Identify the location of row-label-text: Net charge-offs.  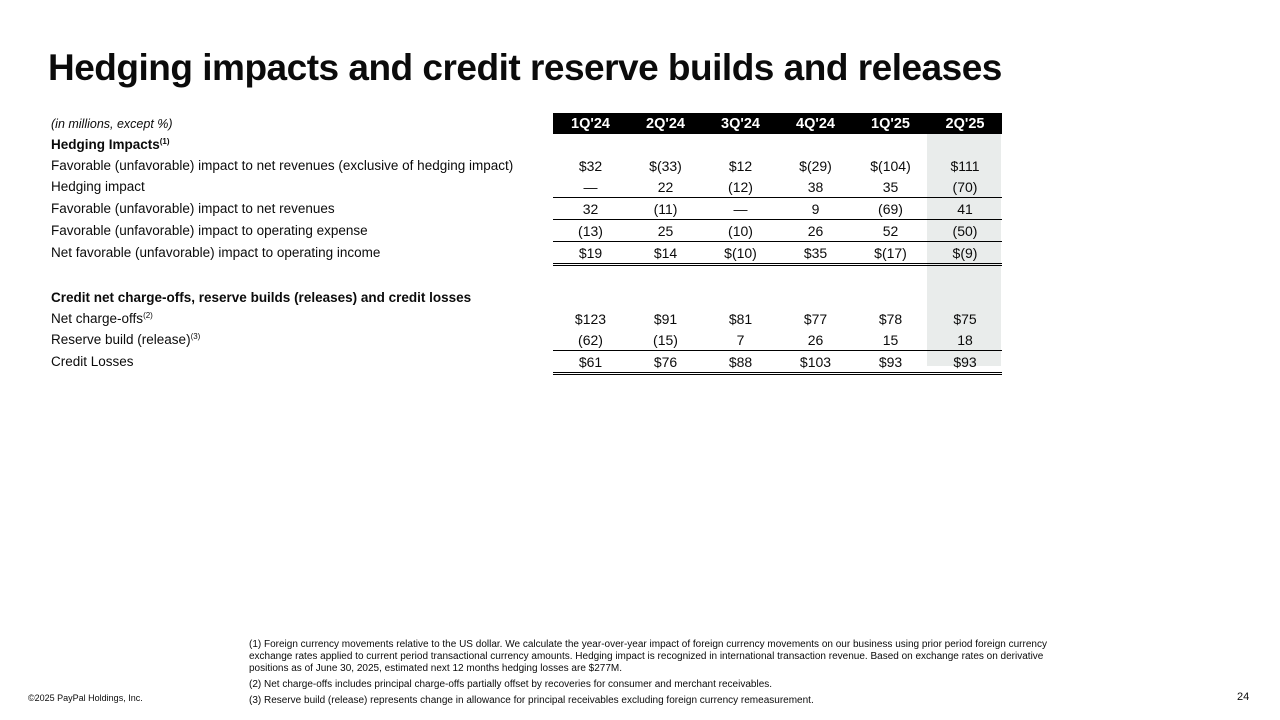
(97, 318).